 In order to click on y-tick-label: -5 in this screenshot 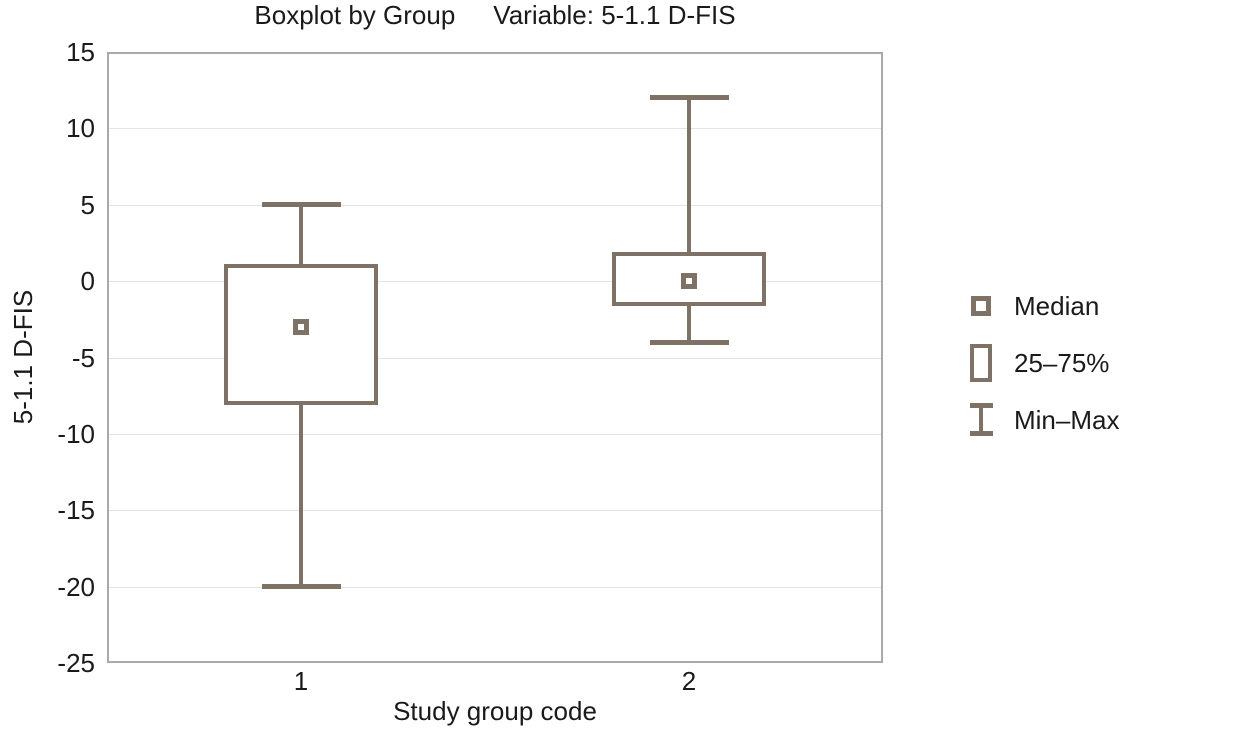, I will do `click(83, 357)`.